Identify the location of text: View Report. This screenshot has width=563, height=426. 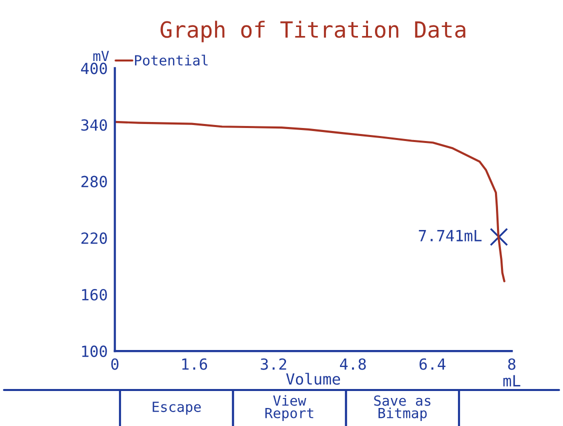
(289, 408).